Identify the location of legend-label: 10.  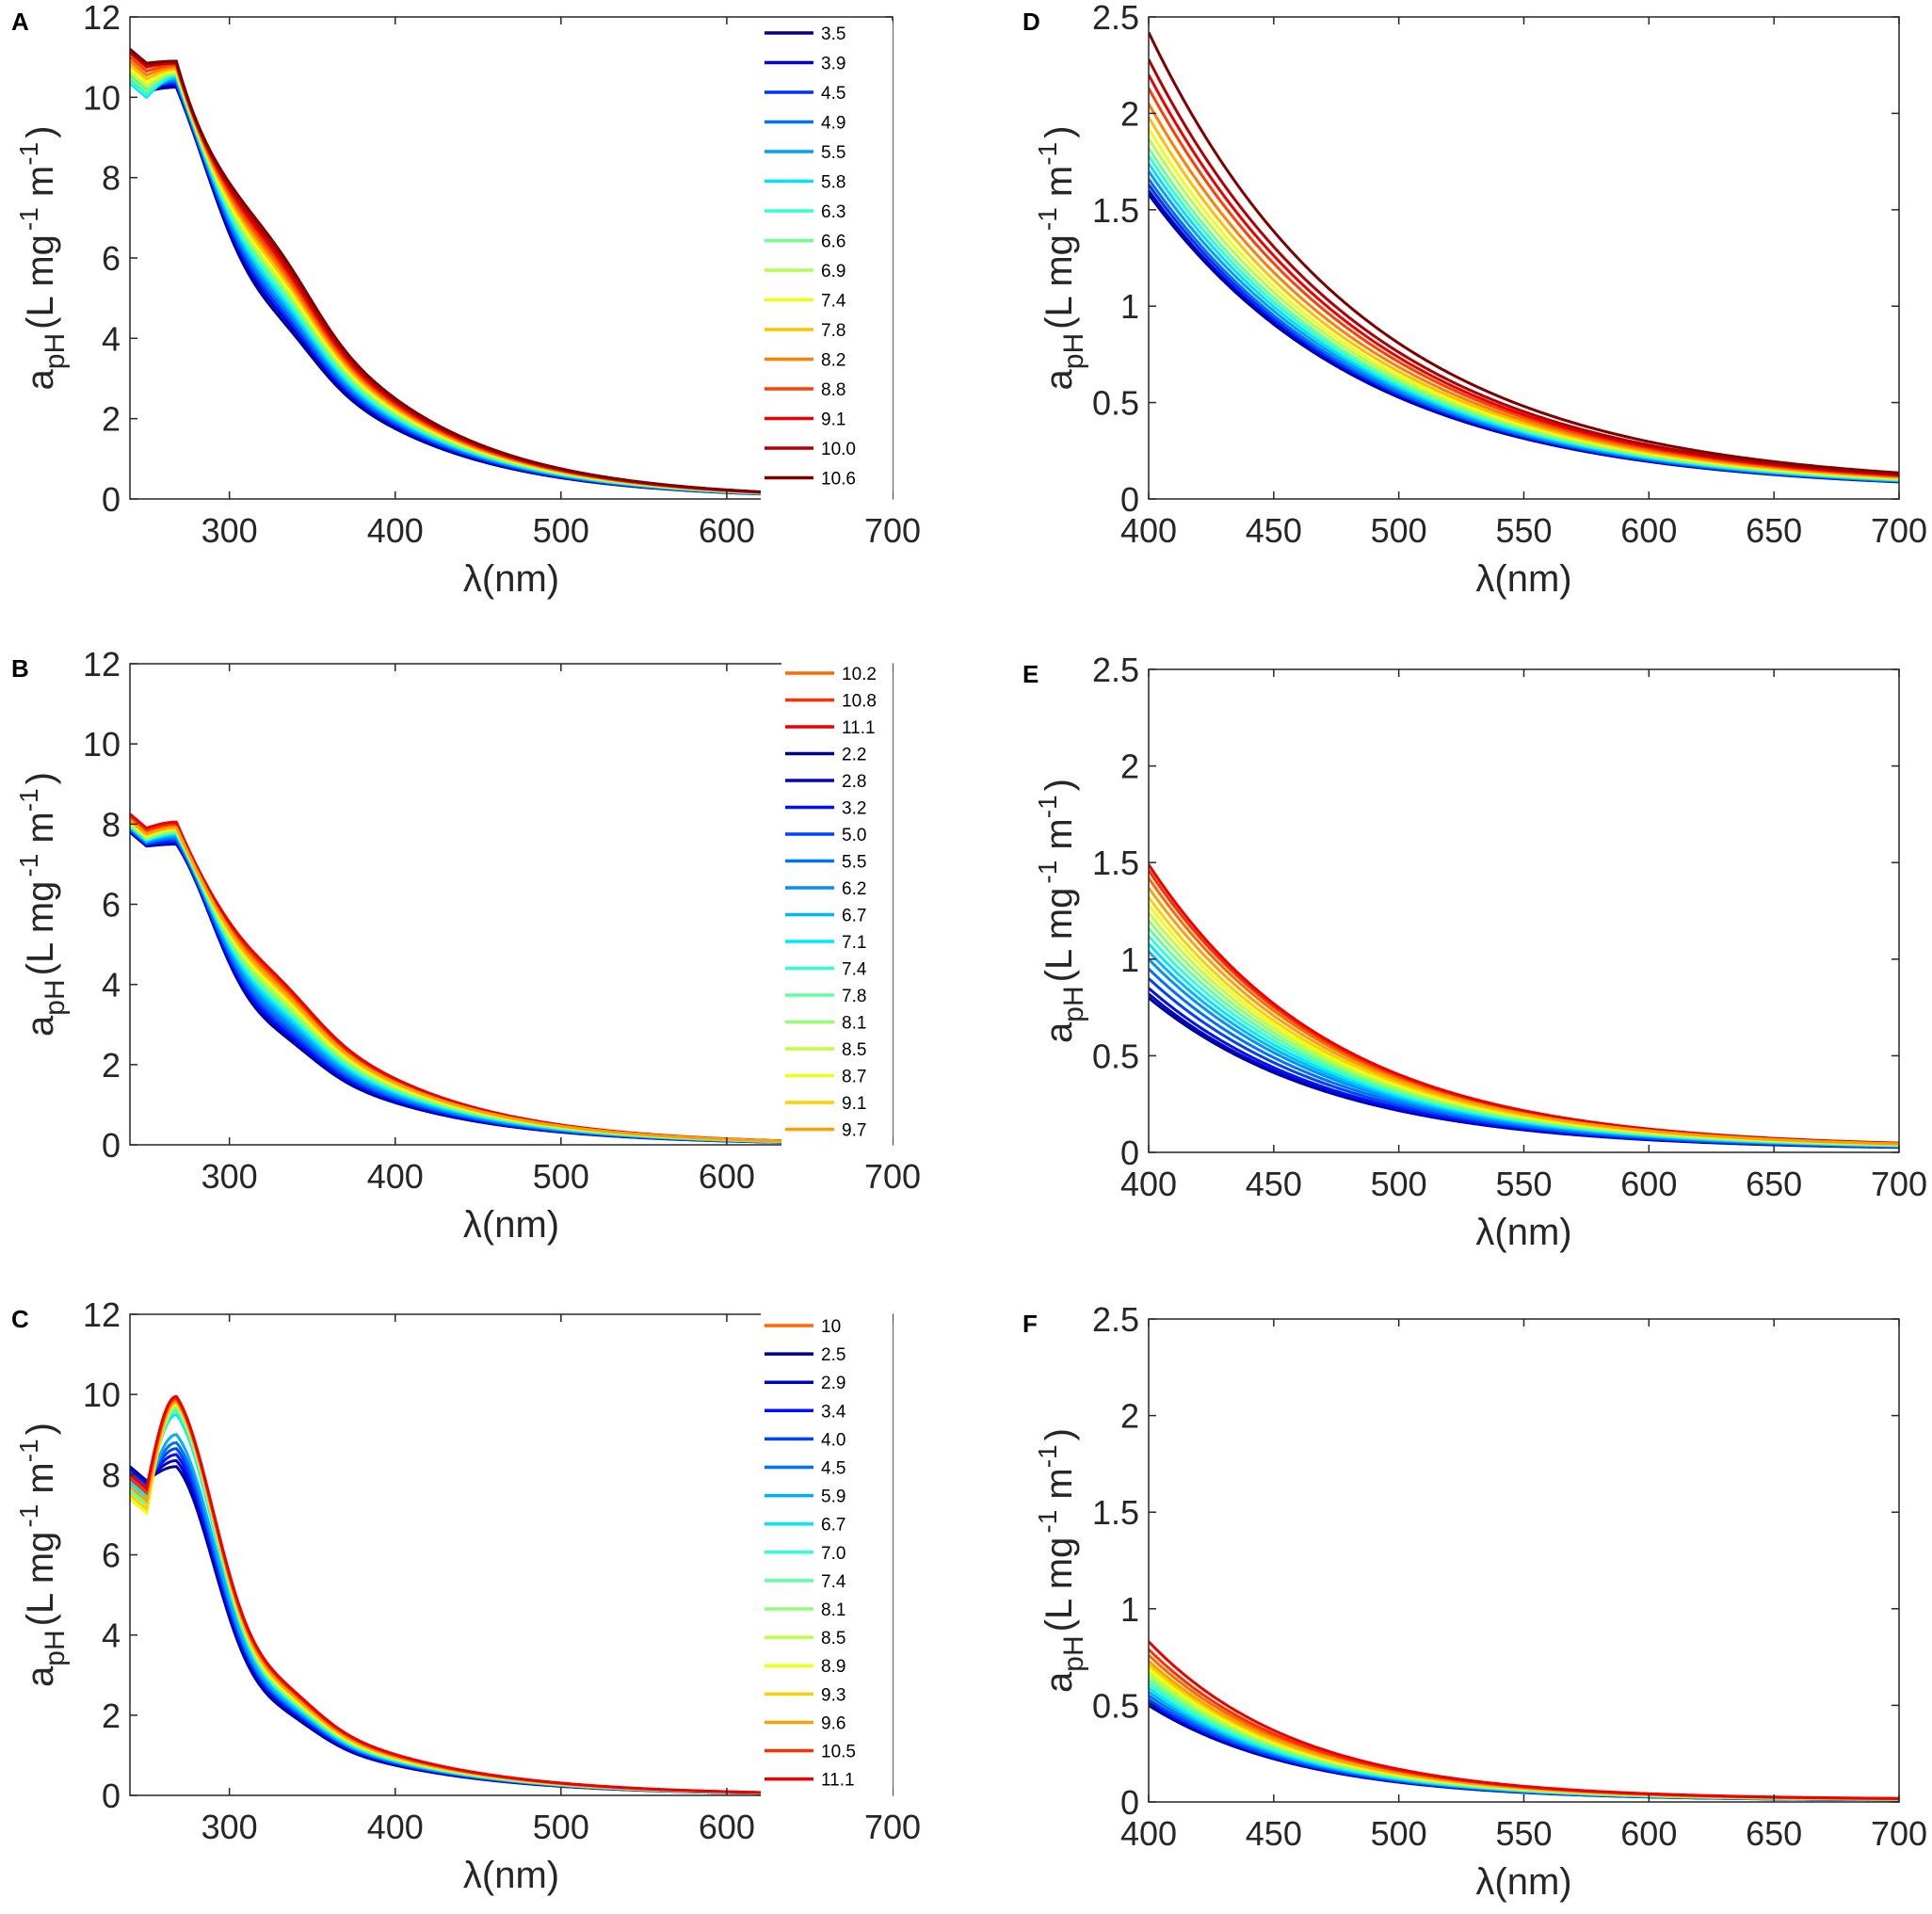
(831, 1327).